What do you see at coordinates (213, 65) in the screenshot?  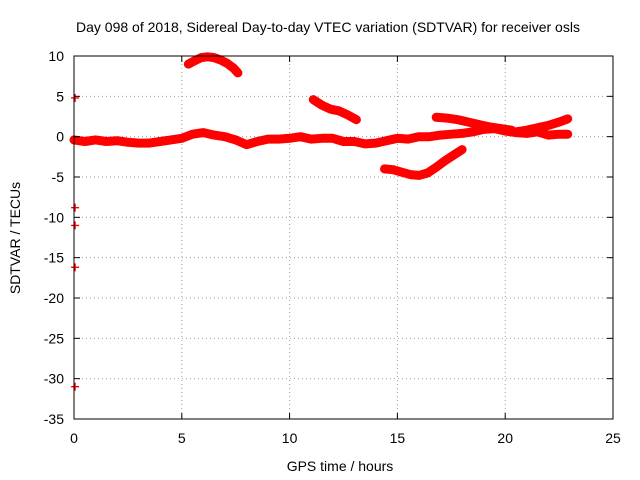 I see `series-upper-arc` at bounding box center [213, 65].